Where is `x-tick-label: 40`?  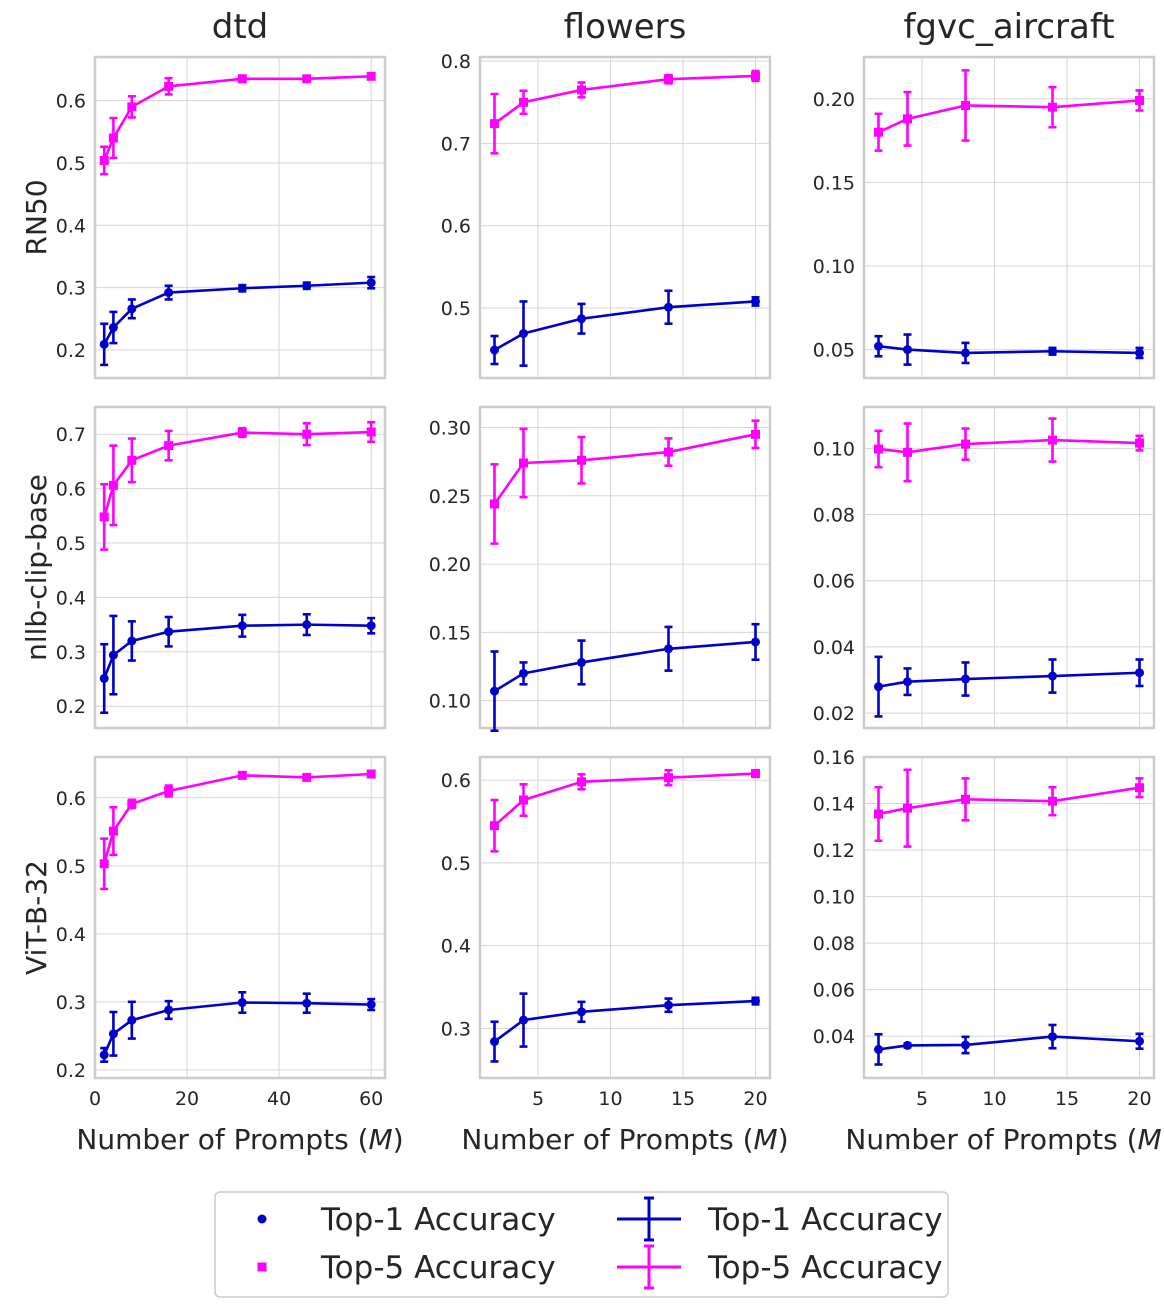
x-tick-label: 40 is located at coordinates (279, 1099).